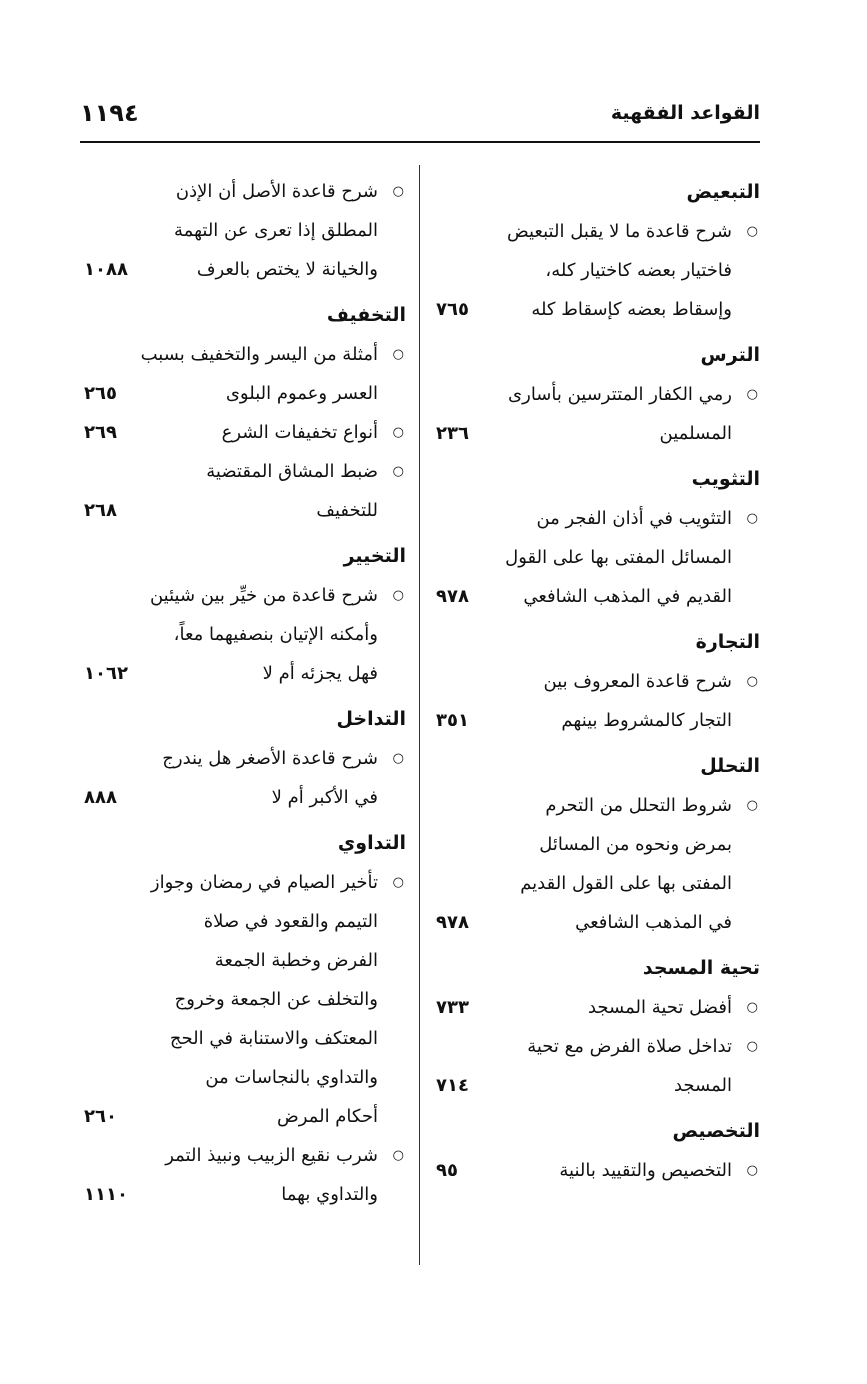 The width and height of the screenshot is (867, 1384). What do you see at coordinates (452, 596) in the screenshot?
I see `entry-page-number: ٩٧٨` at bounding box center [452, 596].